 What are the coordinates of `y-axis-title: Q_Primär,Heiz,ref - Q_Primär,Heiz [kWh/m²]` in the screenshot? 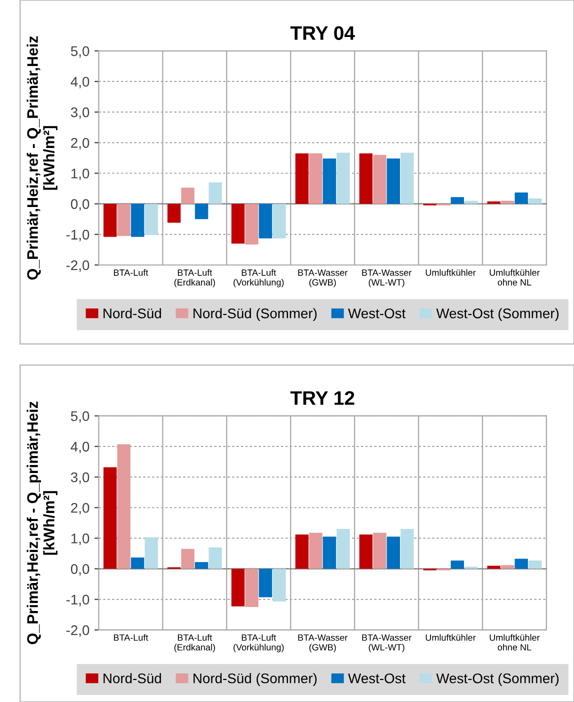 It's located at (42, 158).